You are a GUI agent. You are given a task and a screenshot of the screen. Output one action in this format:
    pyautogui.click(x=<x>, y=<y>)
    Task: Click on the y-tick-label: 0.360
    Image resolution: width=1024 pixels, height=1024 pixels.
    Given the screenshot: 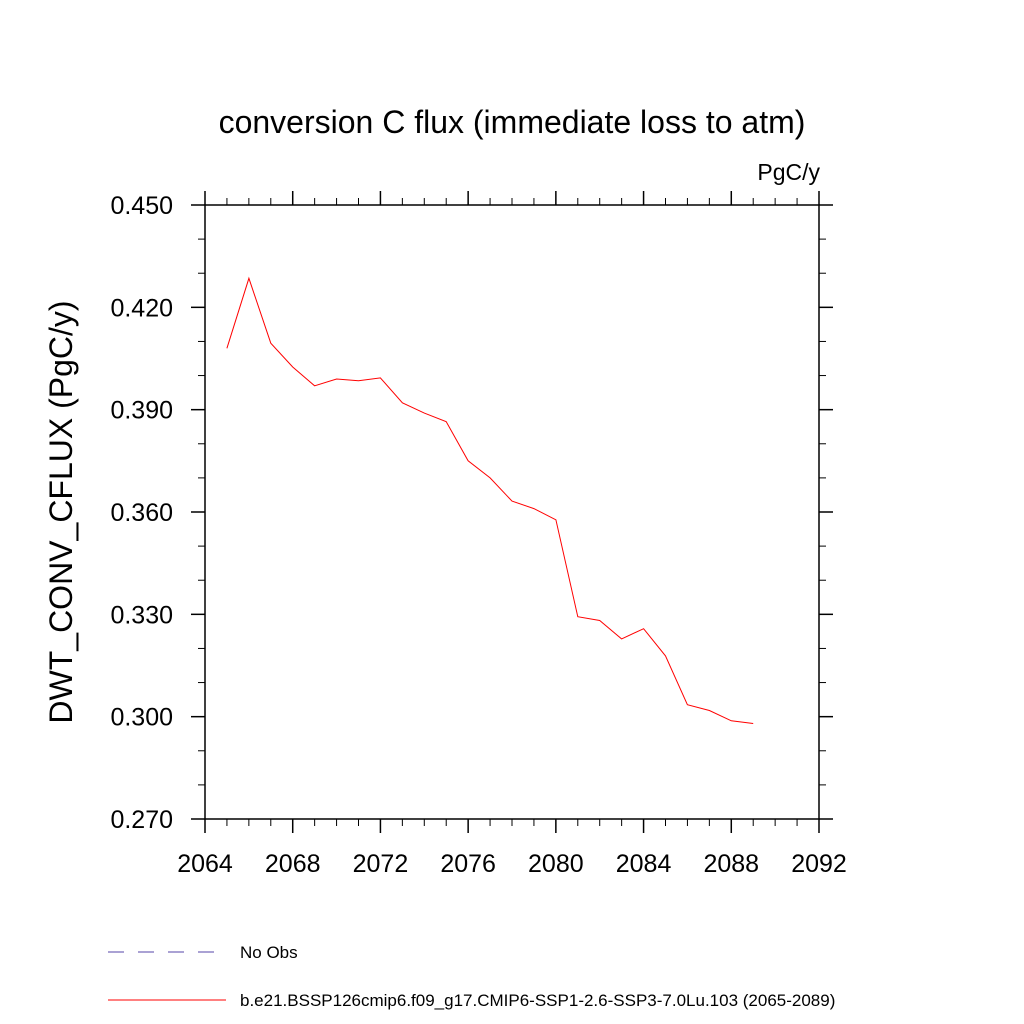 What is the action you would take?
    pyautogui.click(x=141, y=513)
    